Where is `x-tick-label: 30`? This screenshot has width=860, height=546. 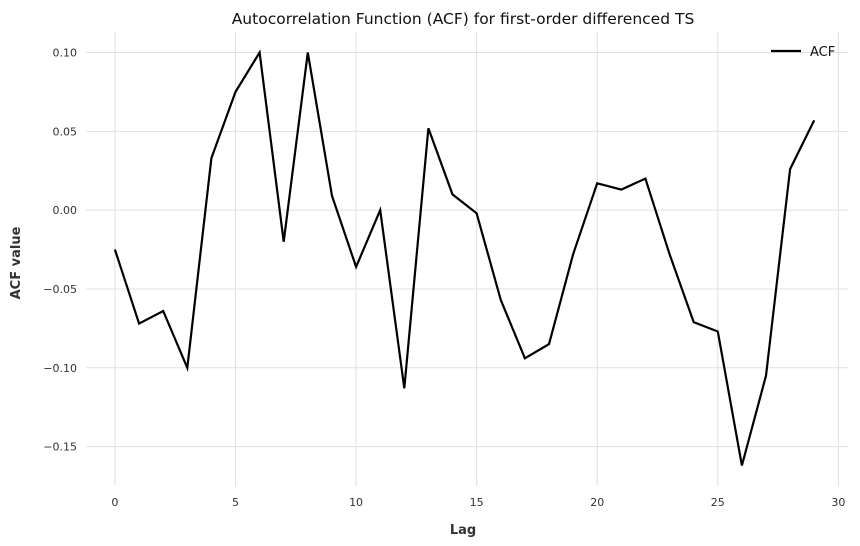 x-tick-label: 30 is located at coordinates (838, 502).